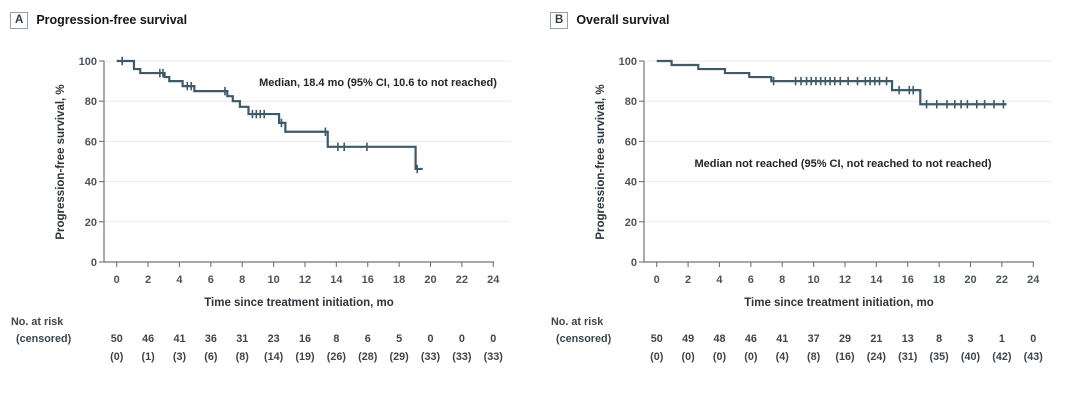 The height and width of the screenshot is (400, 1080). What do you see at coordinates (180, 357) in the screenshot?
I see `censored-count: (3)` at bounding box center [180, 357].